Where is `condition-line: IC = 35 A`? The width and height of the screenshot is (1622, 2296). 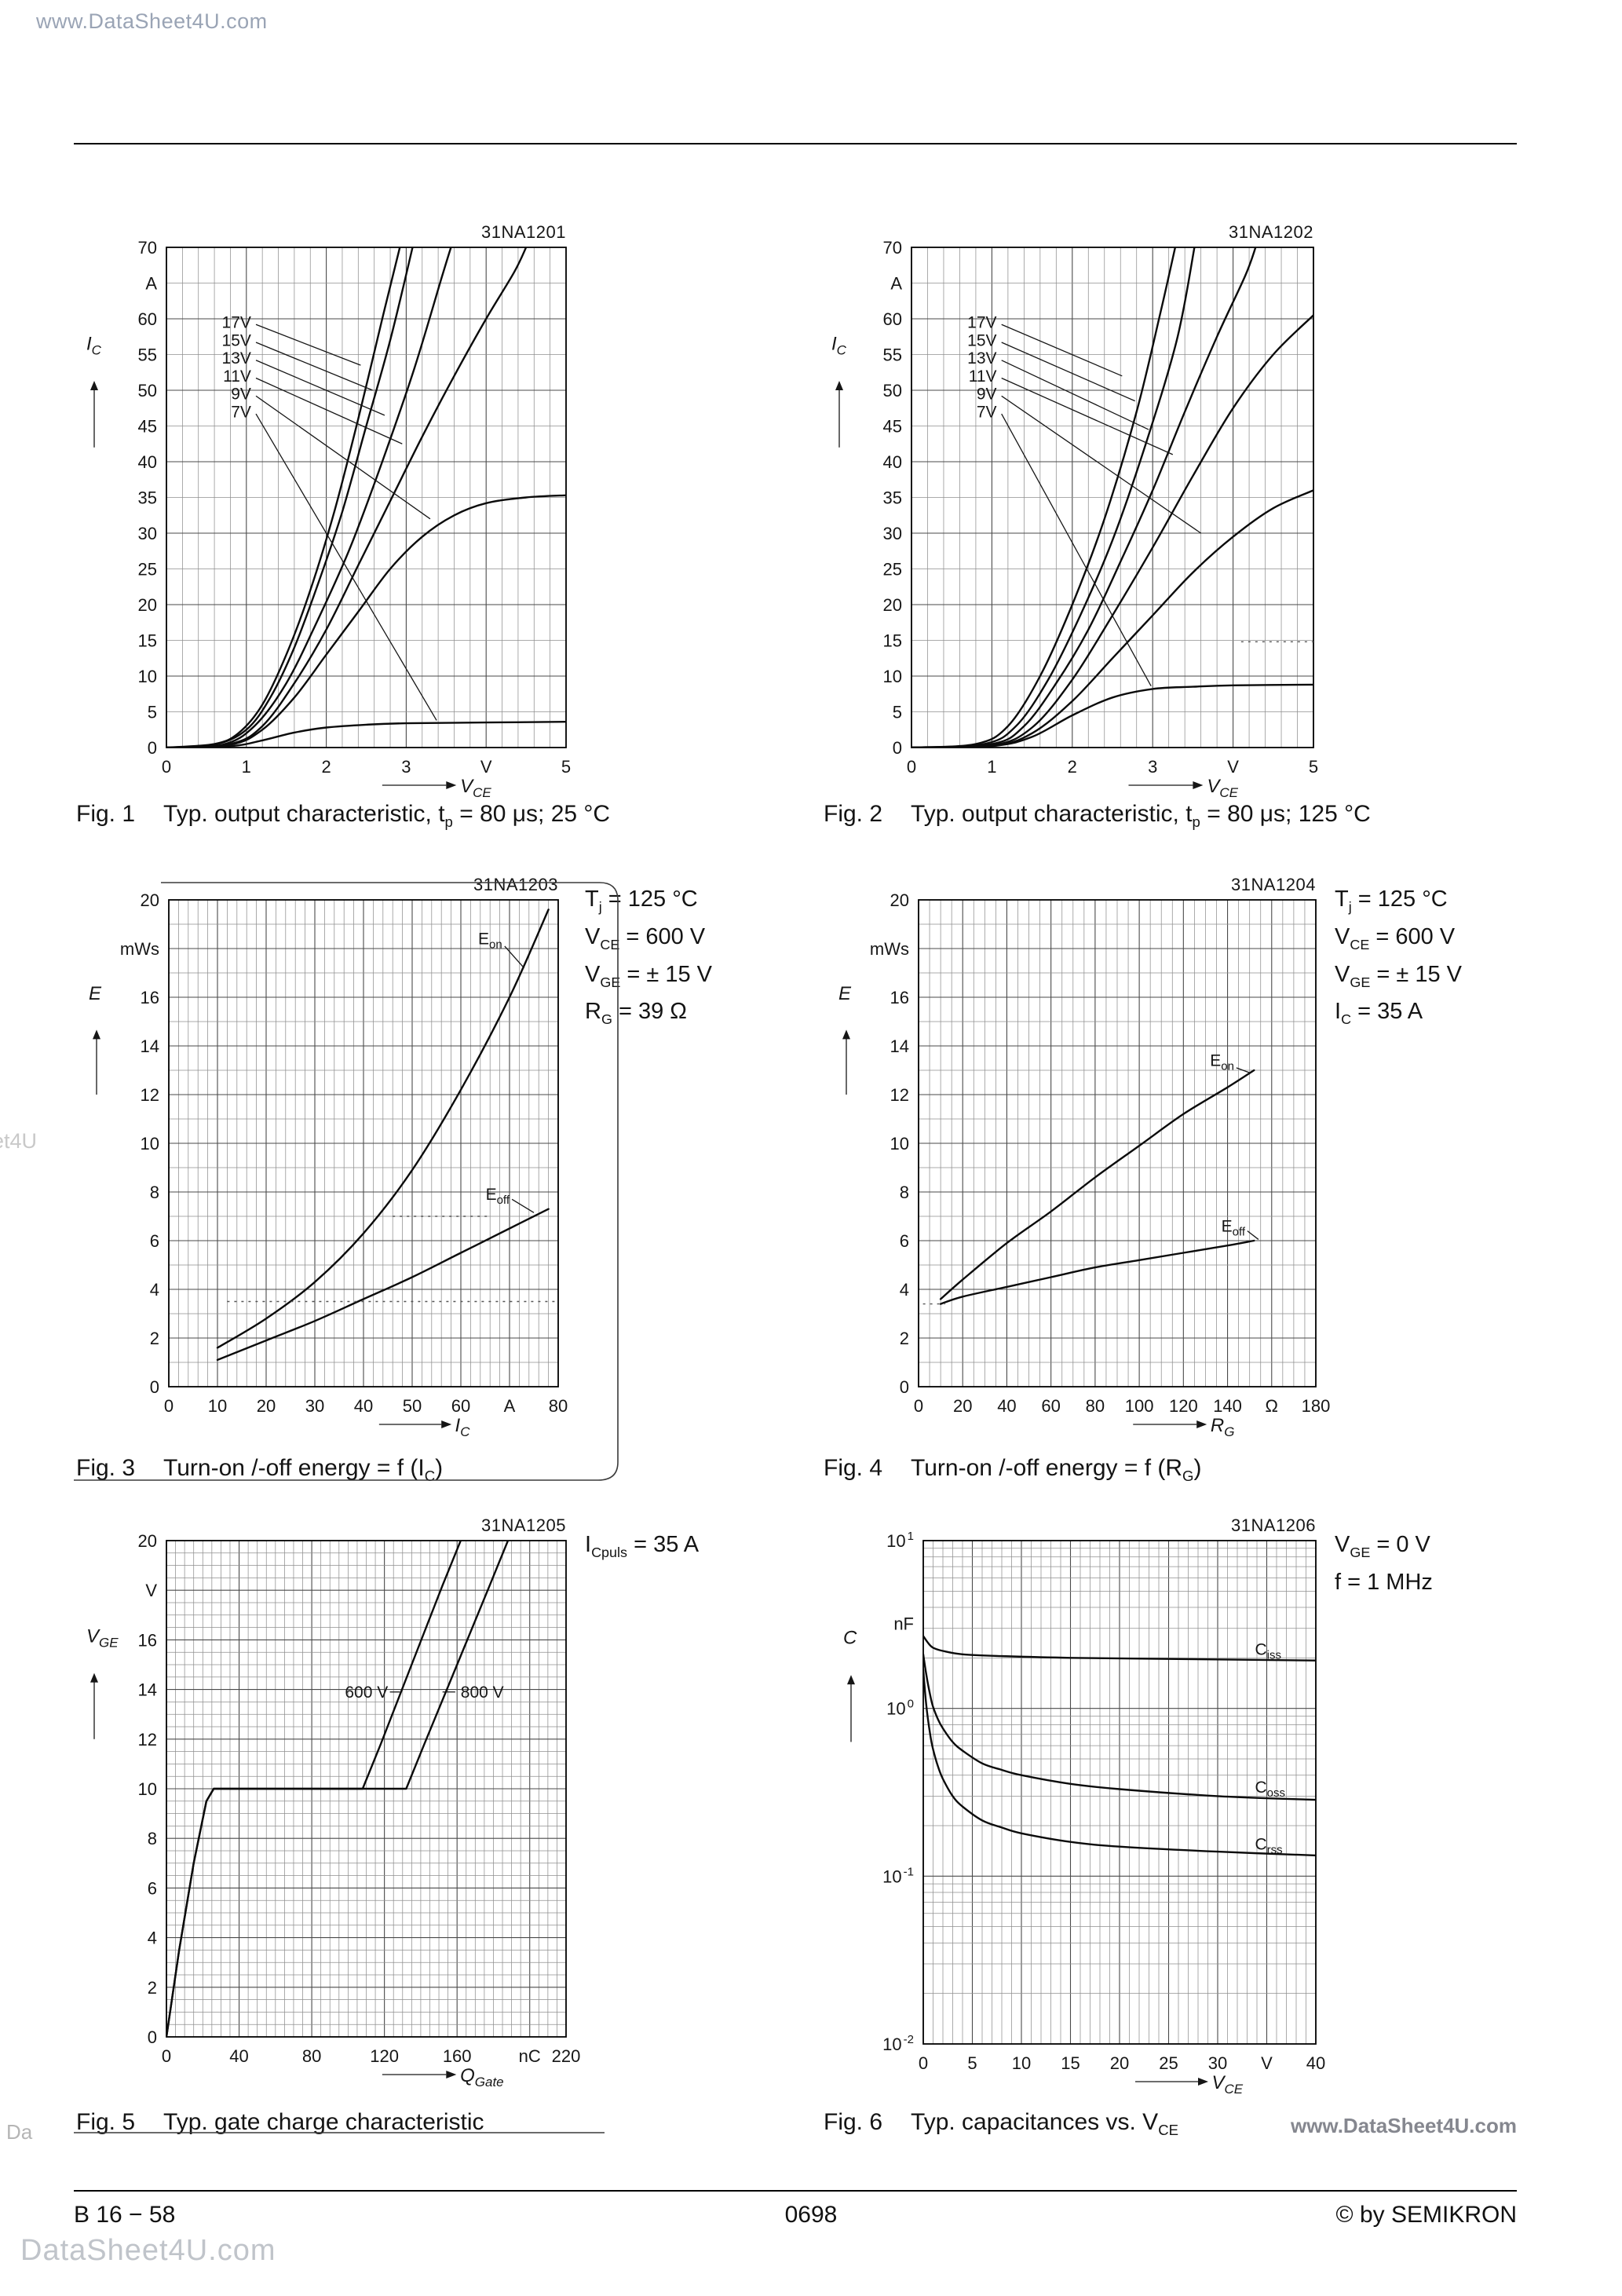 condition-line: IC = 35 A is located at coordinates (1379, 1014).